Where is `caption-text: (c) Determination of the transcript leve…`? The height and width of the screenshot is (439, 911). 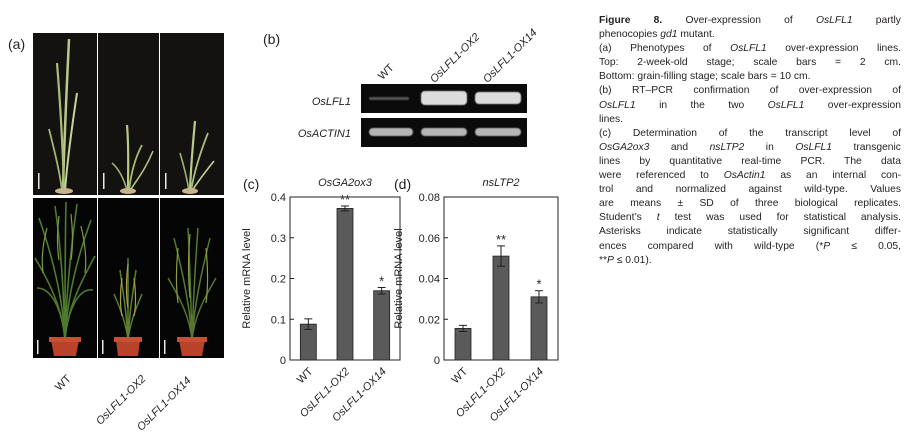 caption-text: (c) Determination of the transcript leve… is located at coordinates (750, 133).